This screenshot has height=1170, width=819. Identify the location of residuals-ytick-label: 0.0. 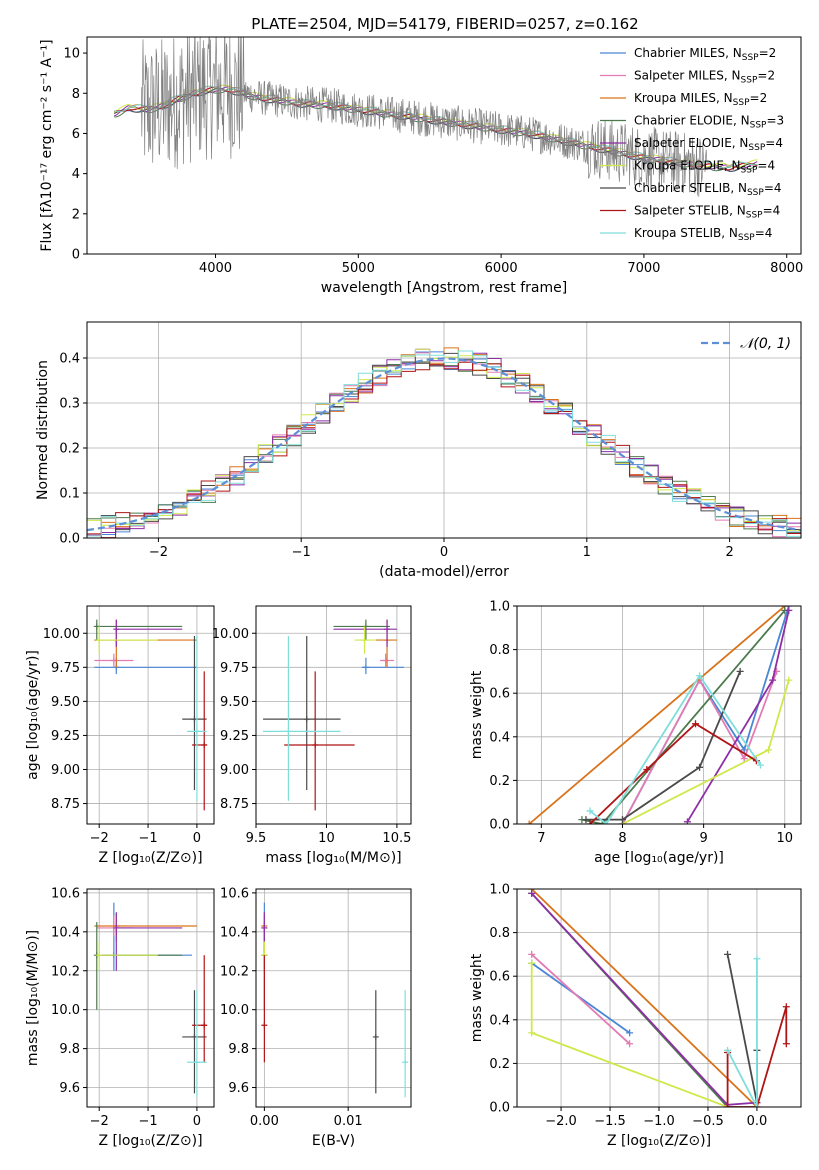
(69, 539).